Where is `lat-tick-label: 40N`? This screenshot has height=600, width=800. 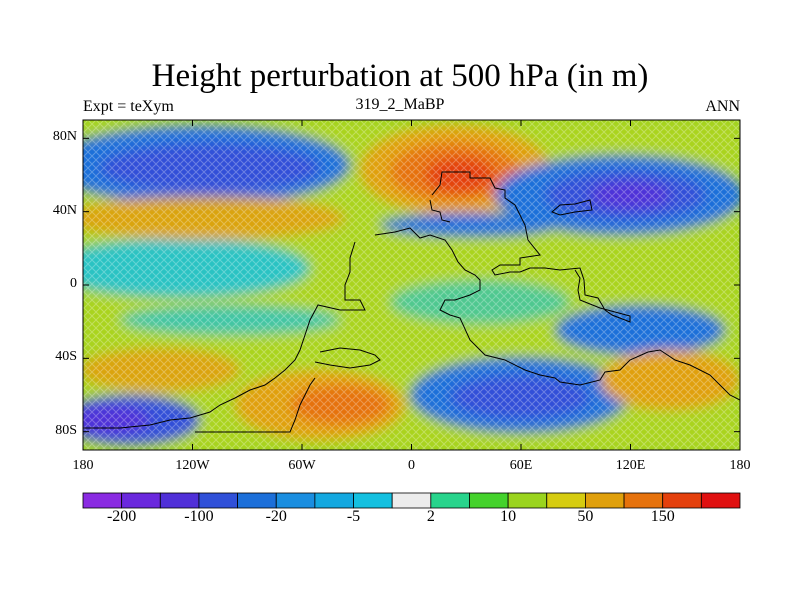 lat-tick-label: 40N is located at coordinates (64, 210).